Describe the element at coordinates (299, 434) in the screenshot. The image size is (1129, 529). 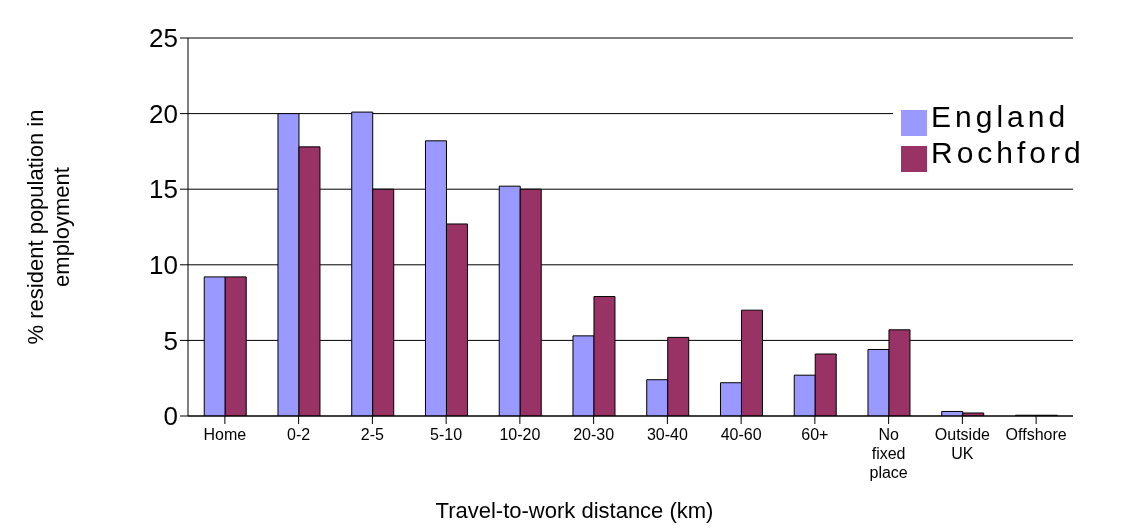
I see `x-tick-label: 0-2` at that location.